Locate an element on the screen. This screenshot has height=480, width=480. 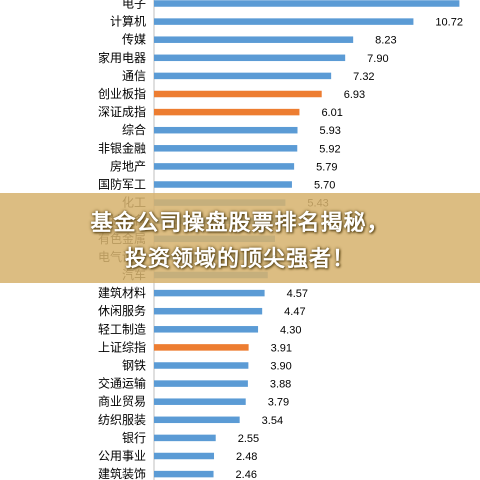
value-label: 5.92 is located at coordinates (329, 149).